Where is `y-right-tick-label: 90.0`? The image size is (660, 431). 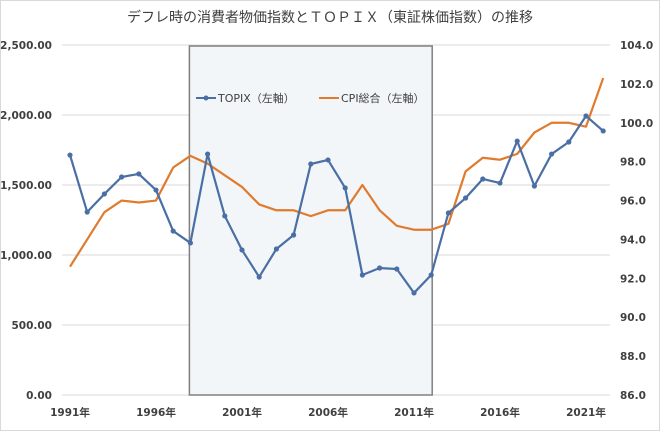
y-right-tick-label: 90.0 is located at coordinates (633, 318).